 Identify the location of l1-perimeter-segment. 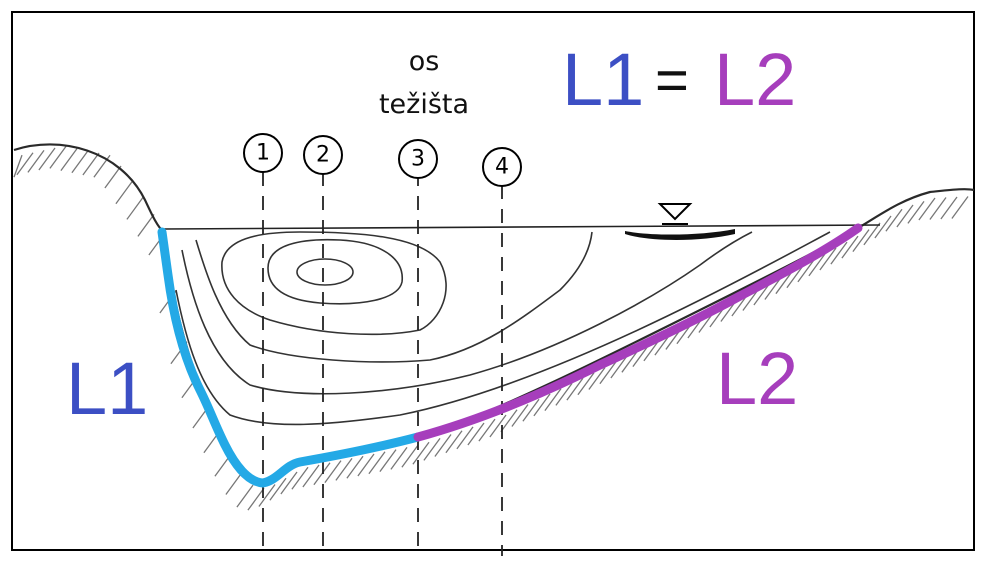
(290, 357).